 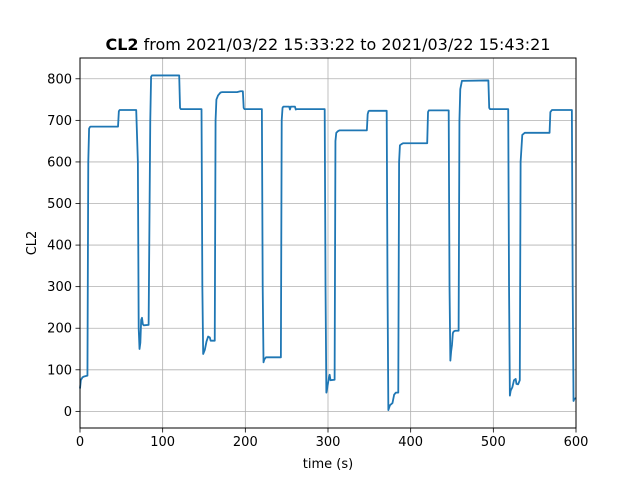 I want to click on x-tick-label: 500, so click(x=493, y=442).